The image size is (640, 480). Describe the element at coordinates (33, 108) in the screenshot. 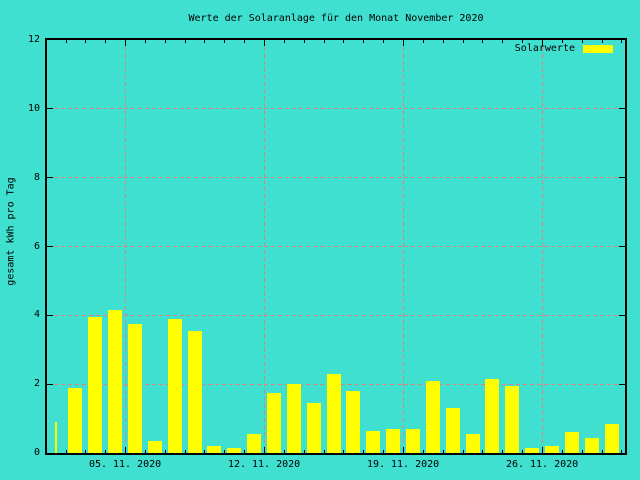

I see `y-tick-label-10: 10` at that location.